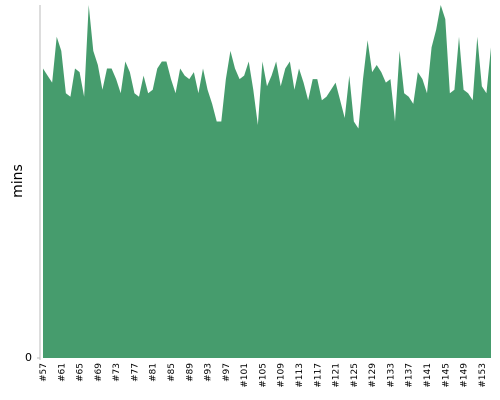 The height and width of the screenshot is (400, 500). What do you see at coordinates (391, 375) in the screenshot?
I see `x-tick-label: #133` at bounding box center [391, 375].